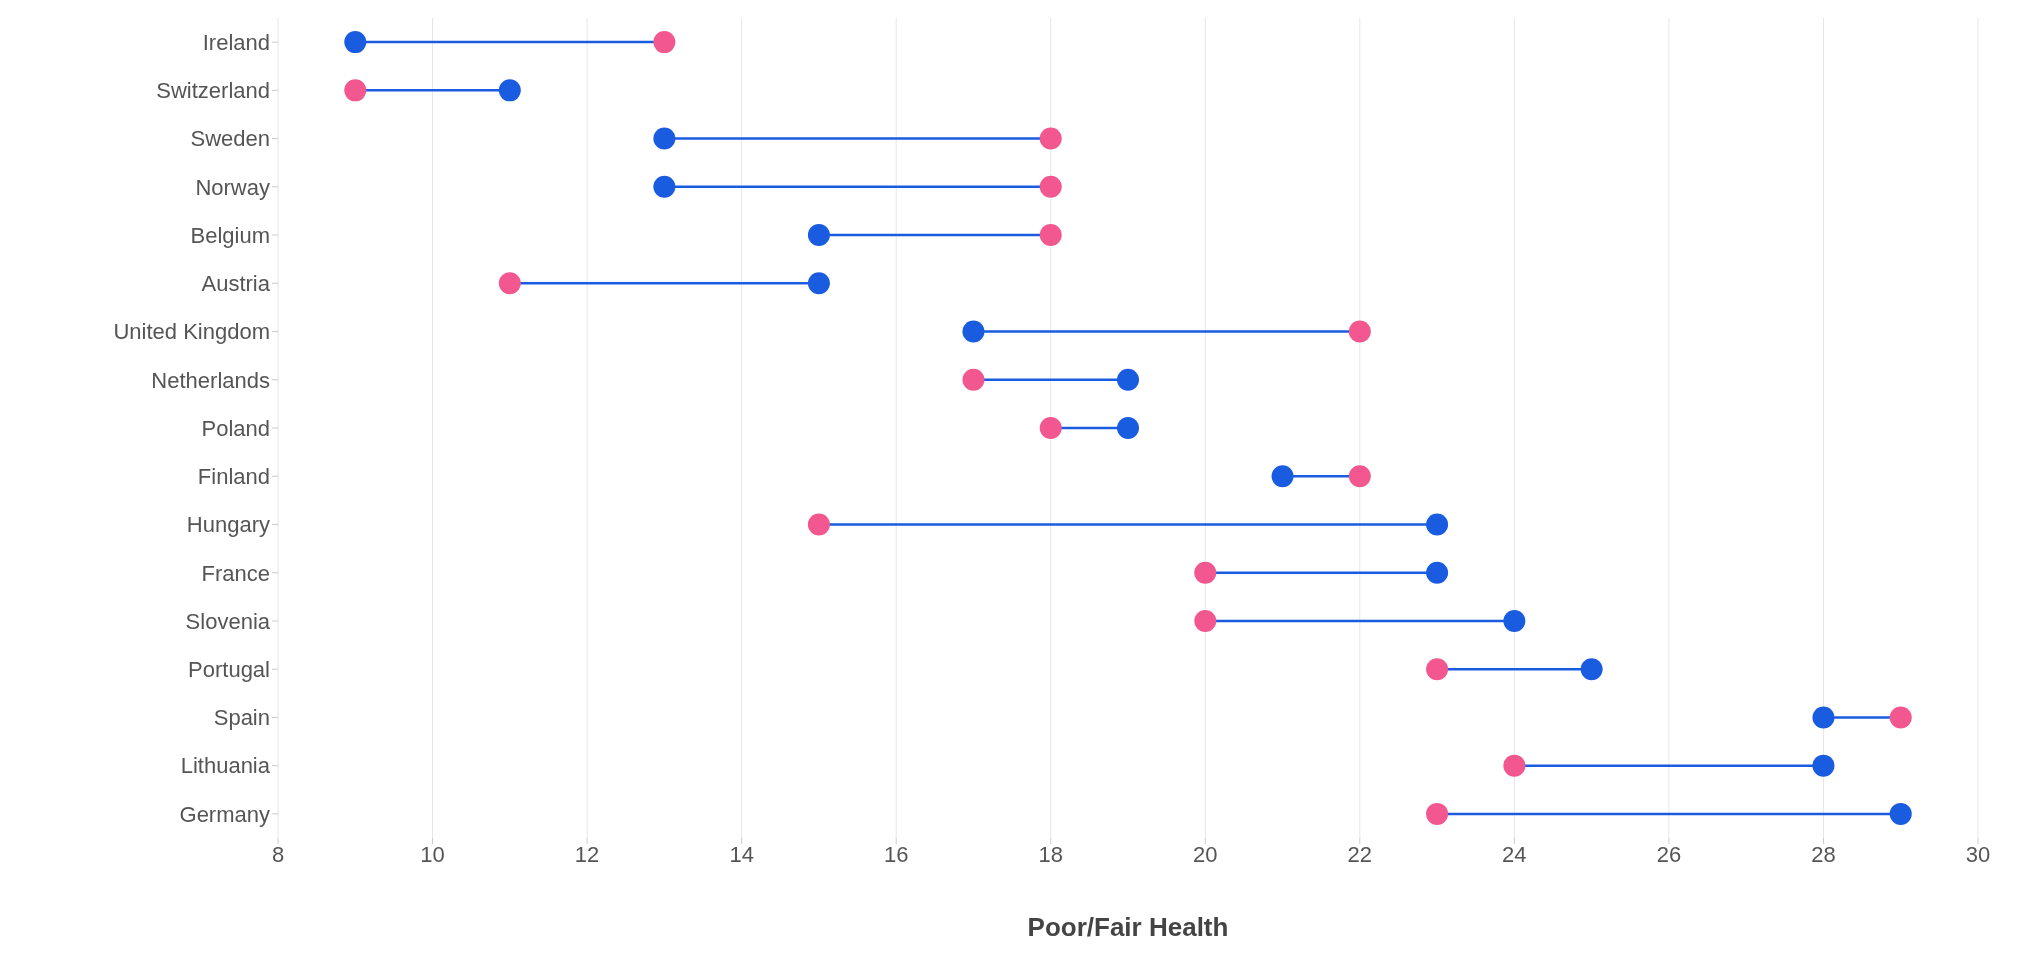  Describe the element at coordinates (1128, 927) in the screenshot. I see `x-axis-title: Poor/Fair Health` at that location.